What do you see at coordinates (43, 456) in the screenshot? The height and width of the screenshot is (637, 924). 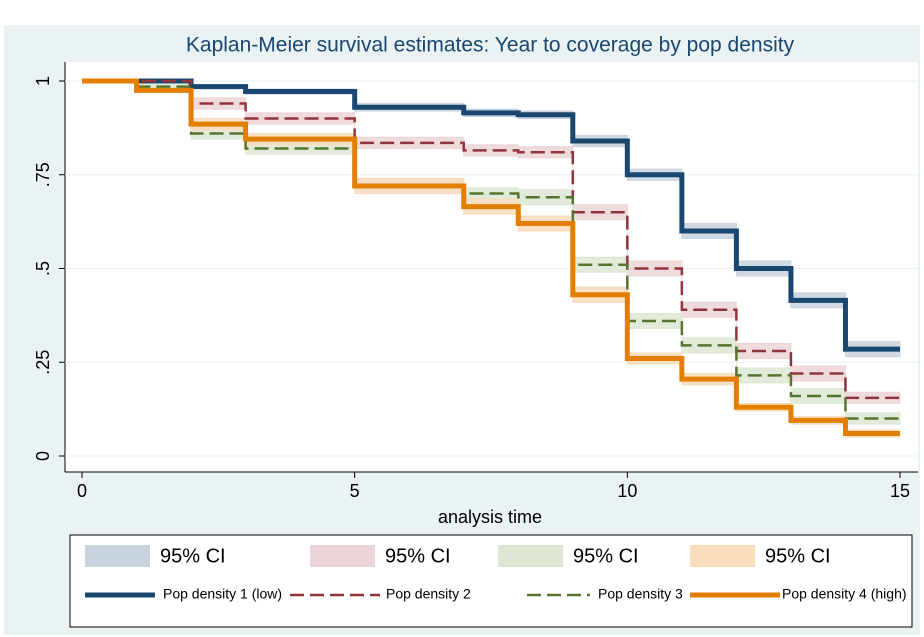 I see `y-tick-label: 0` at bounding box center [43, 456].